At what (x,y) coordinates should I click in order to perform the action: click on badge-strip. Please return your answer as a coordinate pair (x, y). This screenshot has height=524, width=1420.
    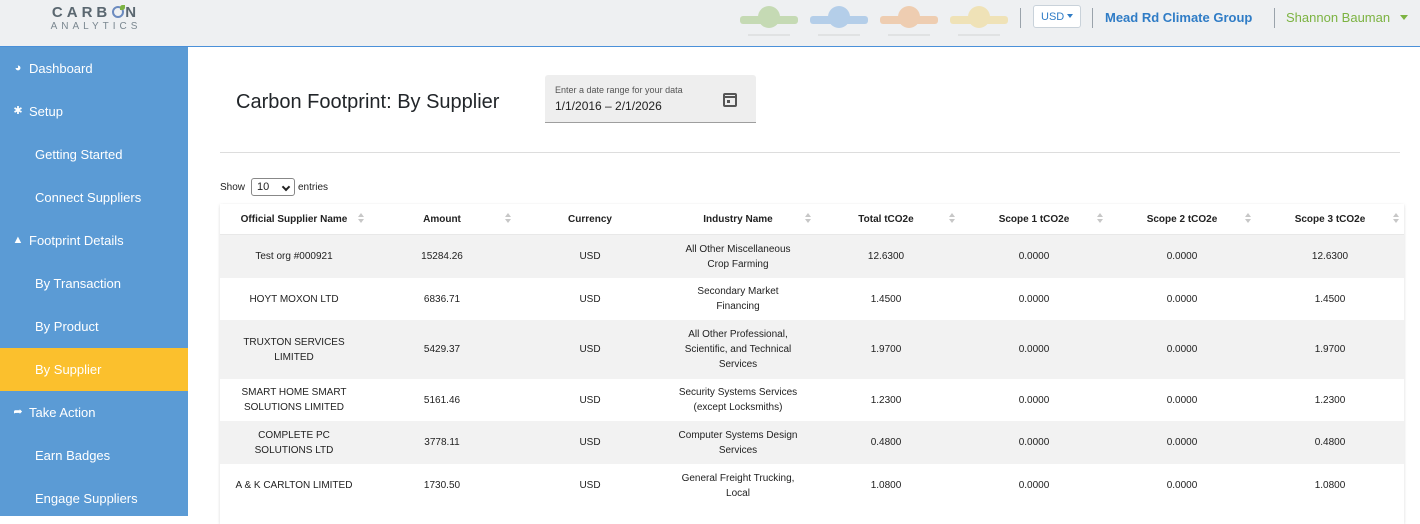
    Looking at the image, I should click on (873, 23).